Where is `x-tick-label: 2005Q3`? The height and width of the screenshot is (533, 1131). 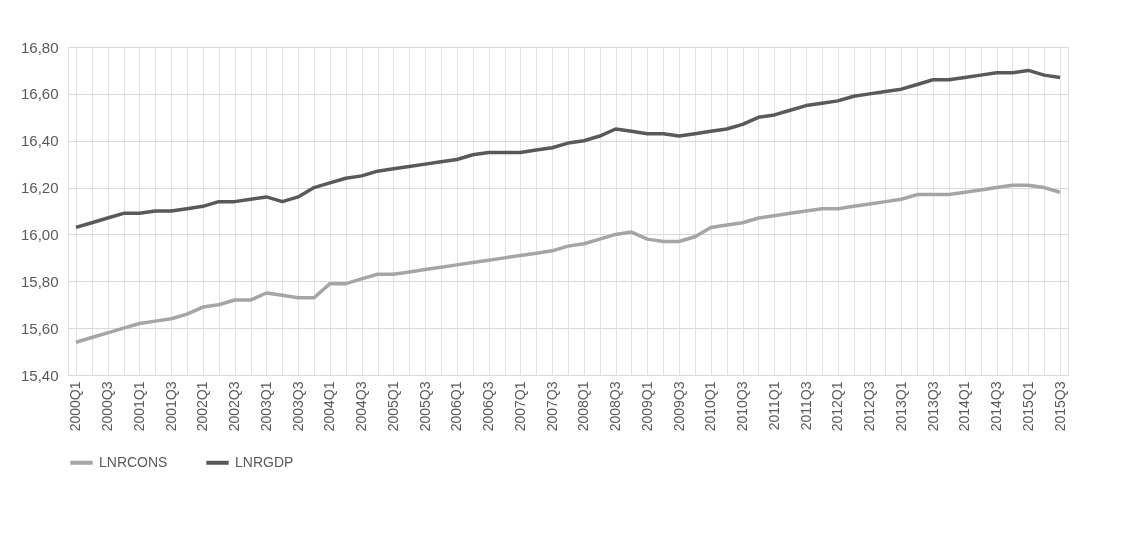
x-tick-label: 2005Q3 is located at coordinates (424, 406).